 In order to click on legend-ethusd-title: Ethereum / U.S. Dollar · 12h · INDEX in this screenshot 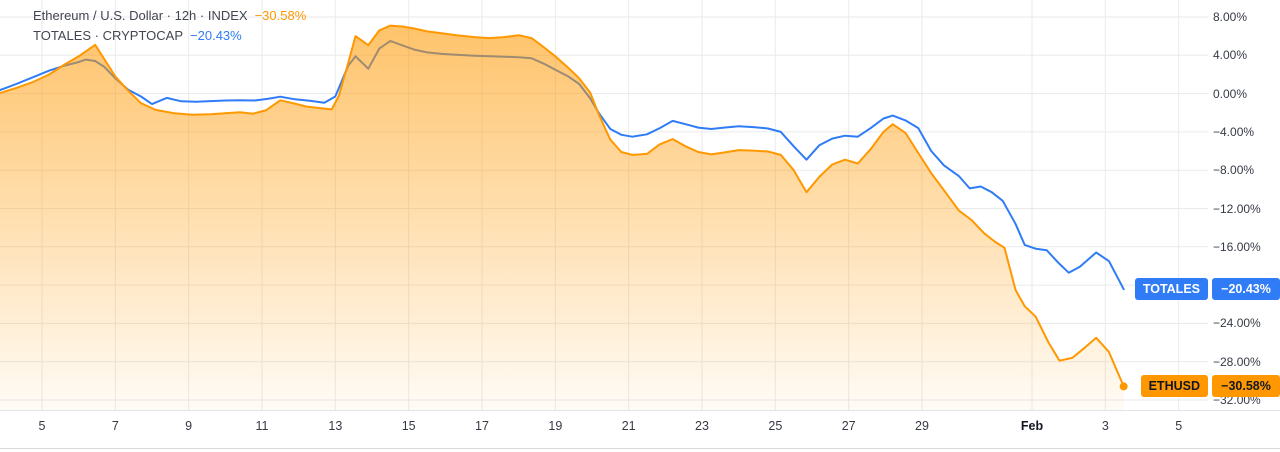, I will do `click(140, 15)`.